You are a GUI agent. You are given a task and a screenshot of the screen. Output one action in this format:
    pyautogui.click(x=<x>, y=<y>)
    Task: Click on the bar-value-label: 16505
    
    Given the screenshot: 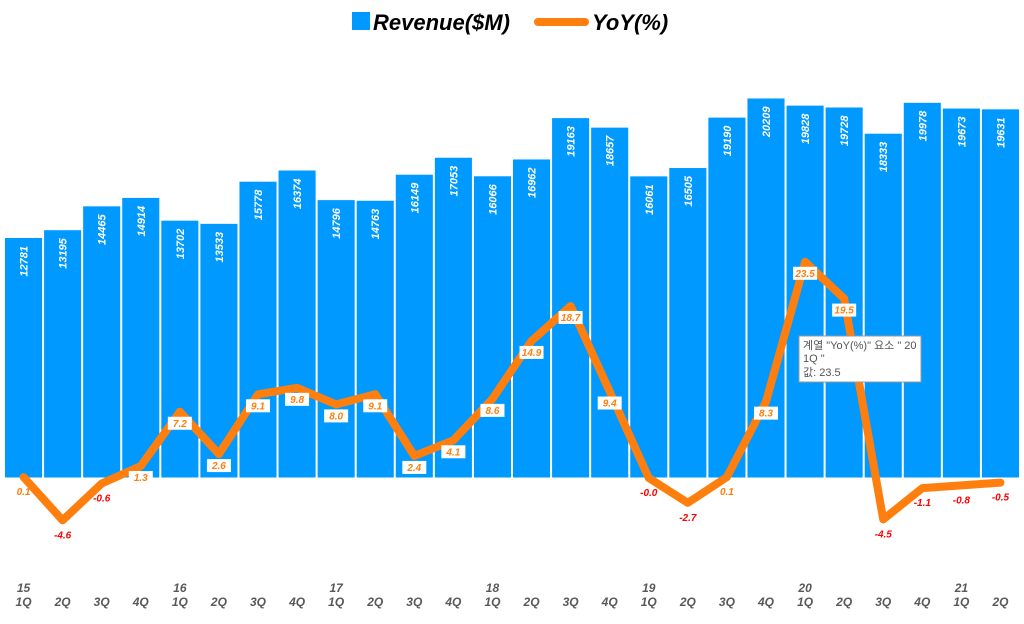 What is the action you would take?
    pyautogui.click(x=689, y=190)
    